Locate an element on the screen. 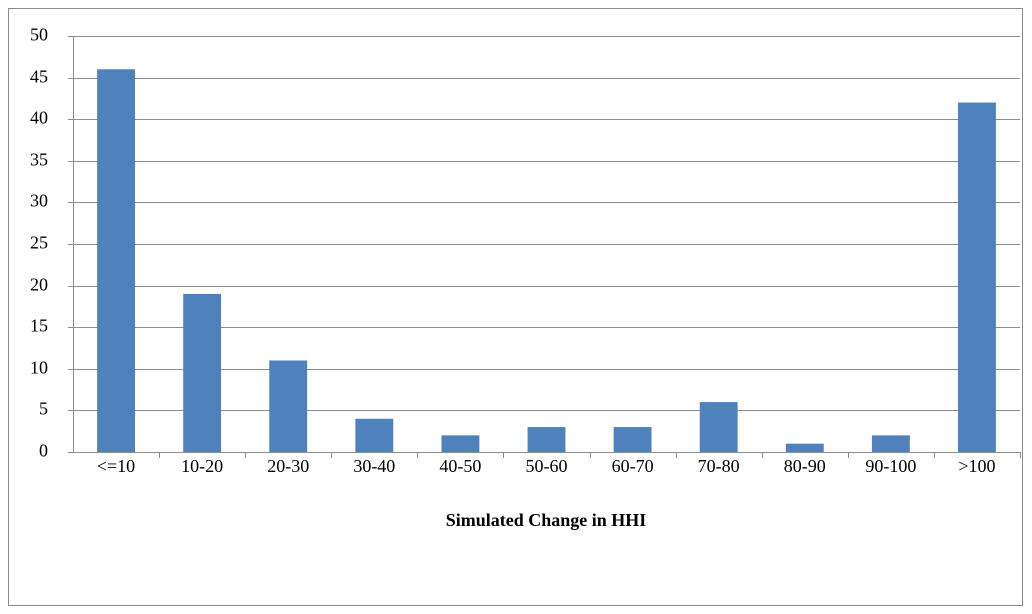 Image resolution: width=1032 pixels, height=614 pixels. y-tick-label: 45 is located at coordinates (39, 77).